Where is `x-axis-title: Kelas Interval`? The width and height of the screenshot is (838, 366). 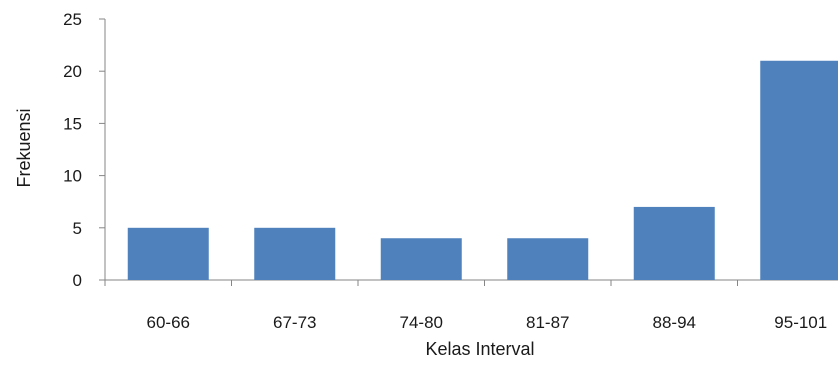
x-axis-title: Kelas Interval is located at coordinates (479, 349).